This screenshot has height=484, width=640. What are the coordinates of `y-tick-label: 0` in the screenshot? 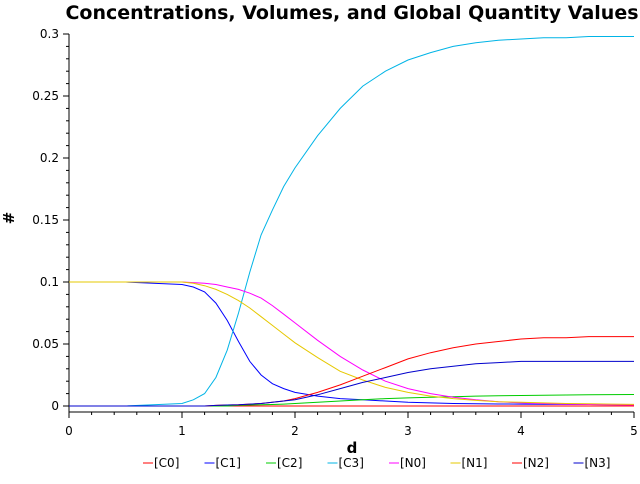 It's located at (55, 406).